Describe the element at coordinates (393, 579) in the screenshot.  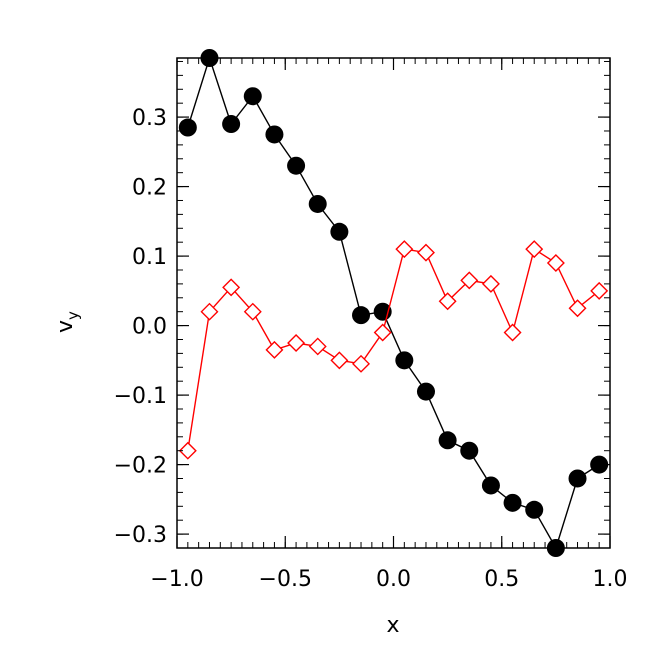
I see `x-tick-label: 0.0` at that location.